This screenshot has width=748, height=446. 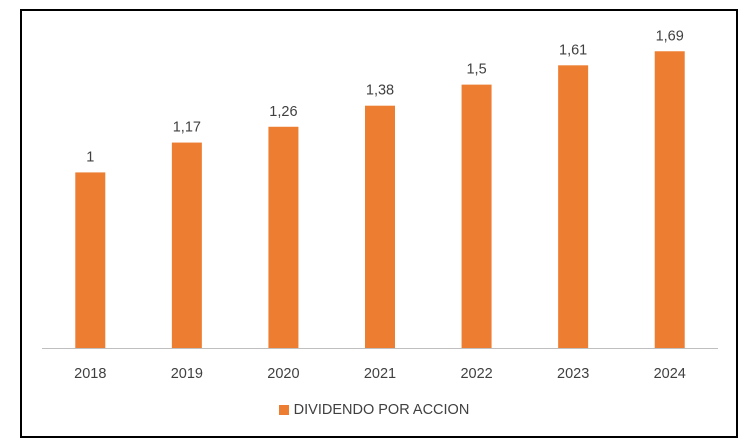 What do you see at coordinates (90, 374) in the screenshot?
I see `x-tick-label-2018: 2018` at bounding box center [90, 374].